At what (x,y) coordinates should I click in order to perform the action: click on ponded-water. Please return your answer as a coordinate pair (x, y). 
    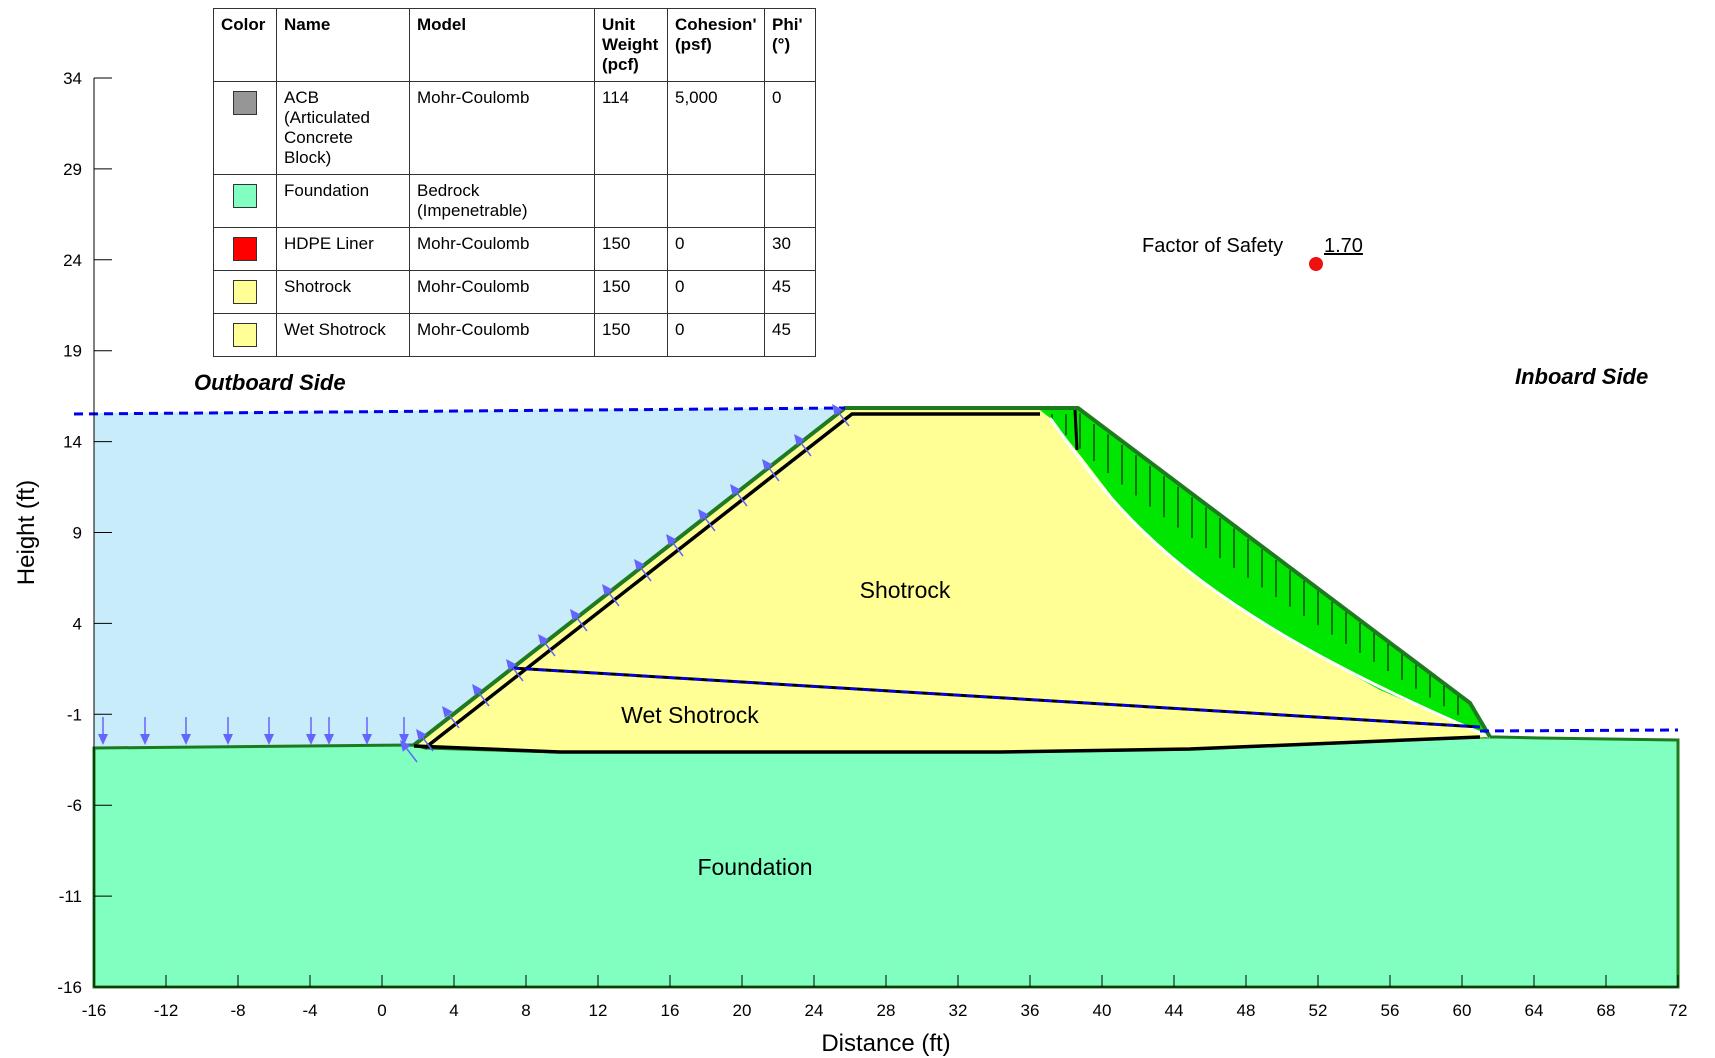
    Looking at the image, I should click on (469, 578).